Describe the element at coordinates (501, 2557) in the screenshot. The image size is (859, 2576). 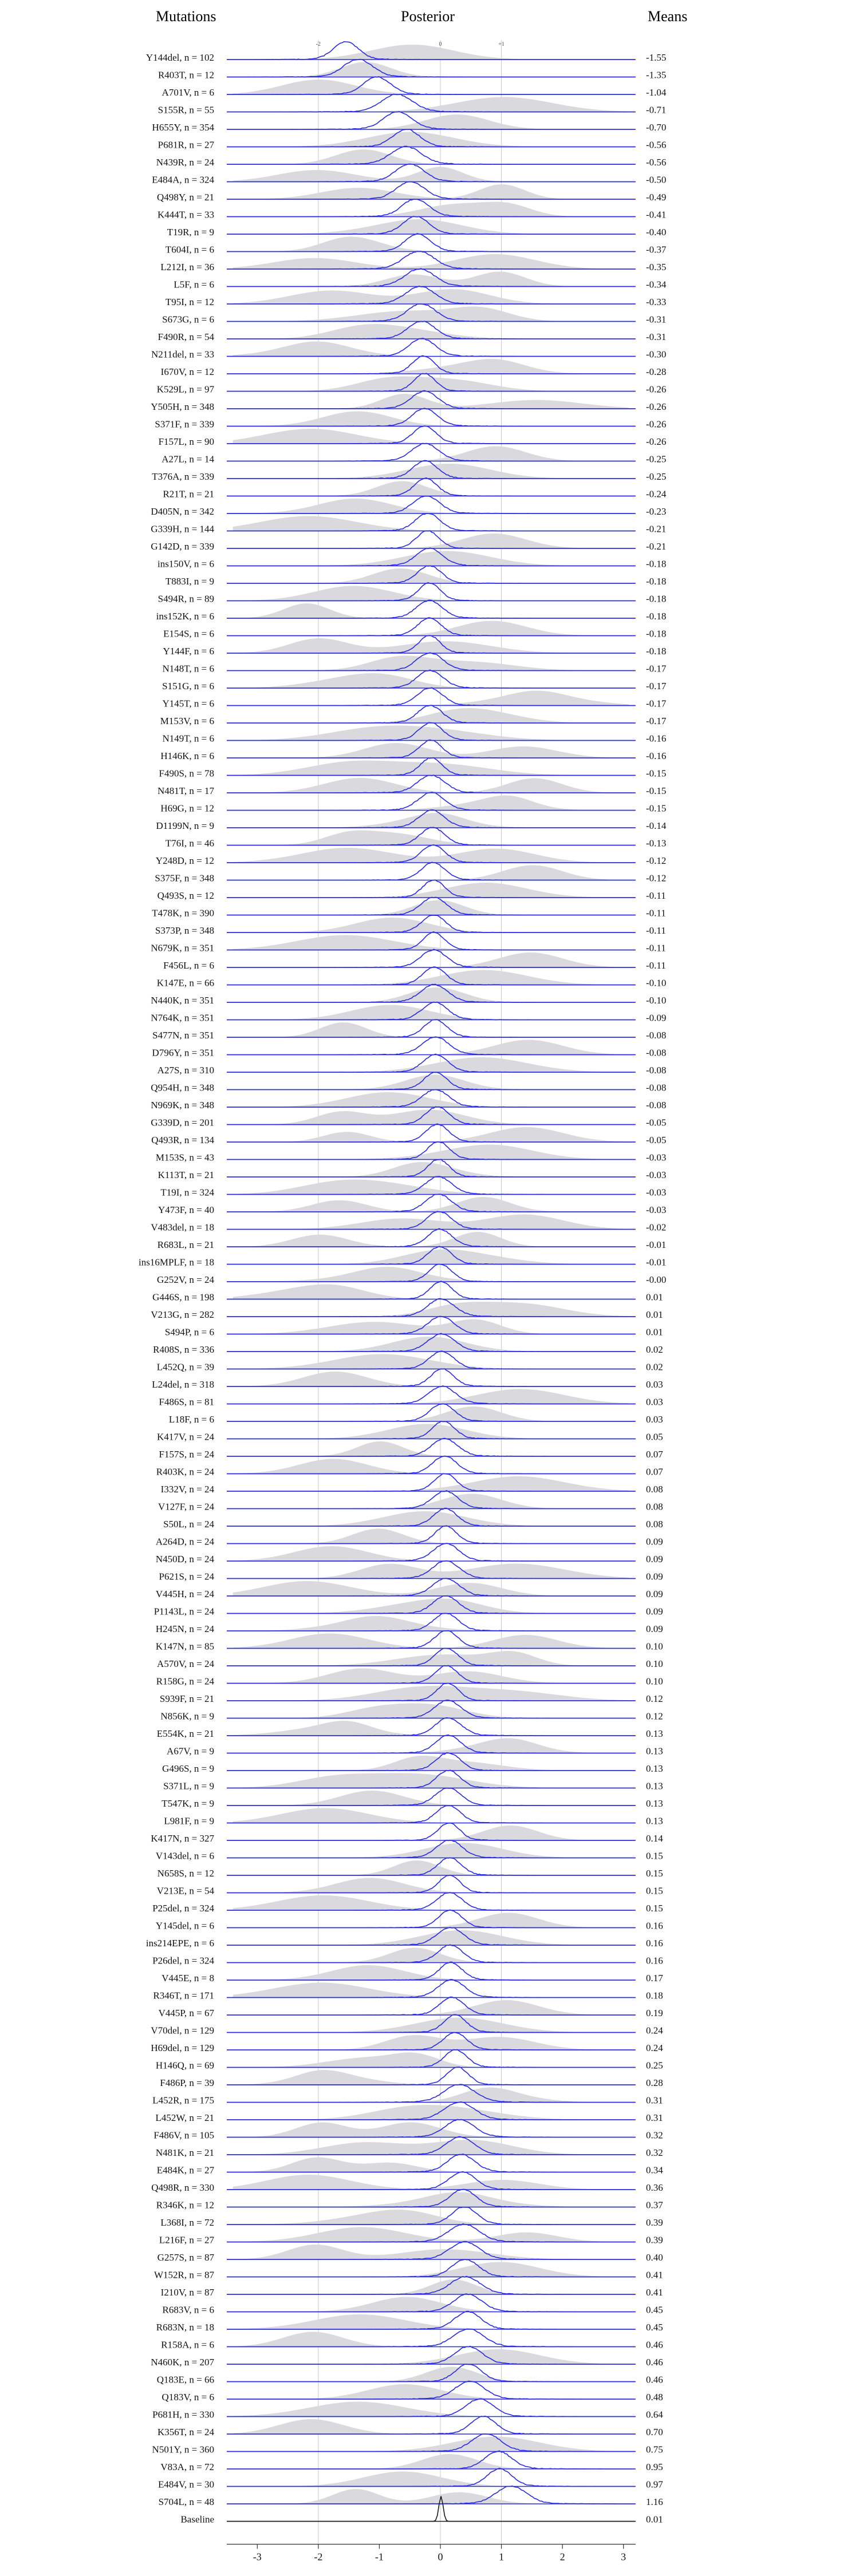
I see `x-tick-label: 1` at that location.